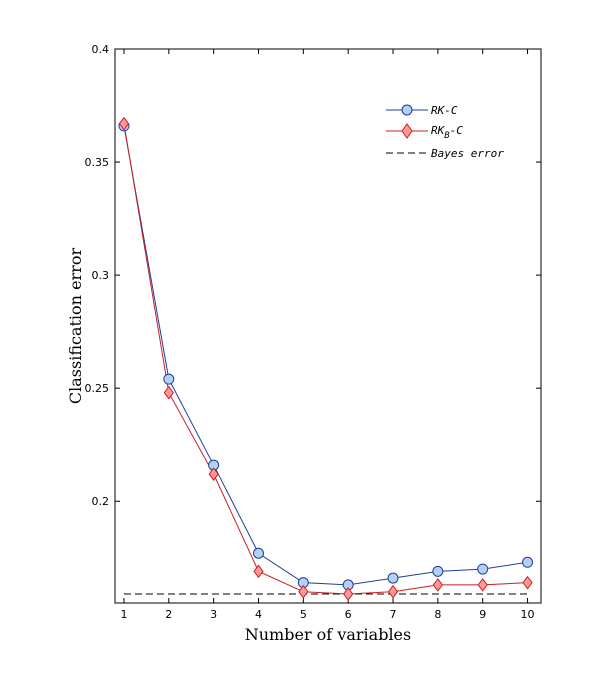  I want to click on y-tick-label: 0.35, so click(97, 162).